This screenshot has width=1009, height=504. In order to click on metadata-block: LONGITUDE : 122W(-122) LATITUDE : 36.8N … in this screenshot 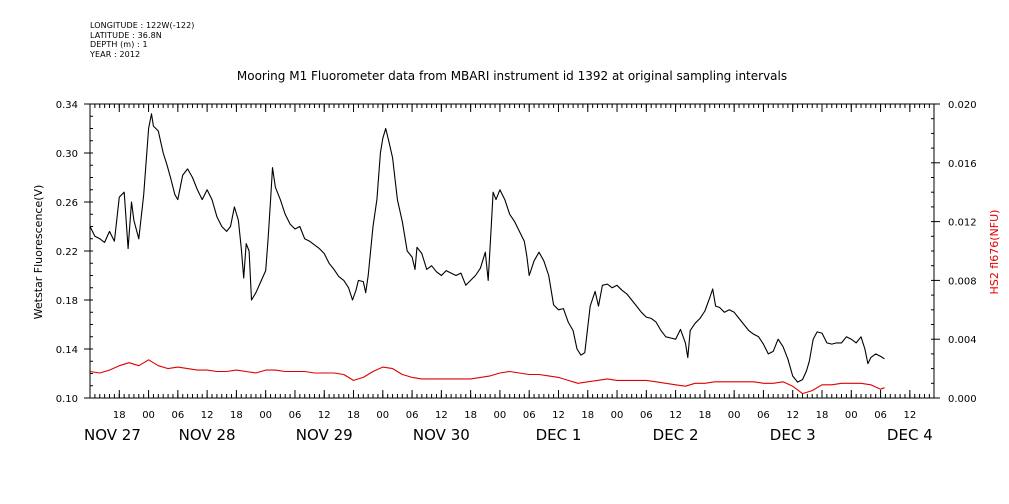, I will do `click(142, 40)`.